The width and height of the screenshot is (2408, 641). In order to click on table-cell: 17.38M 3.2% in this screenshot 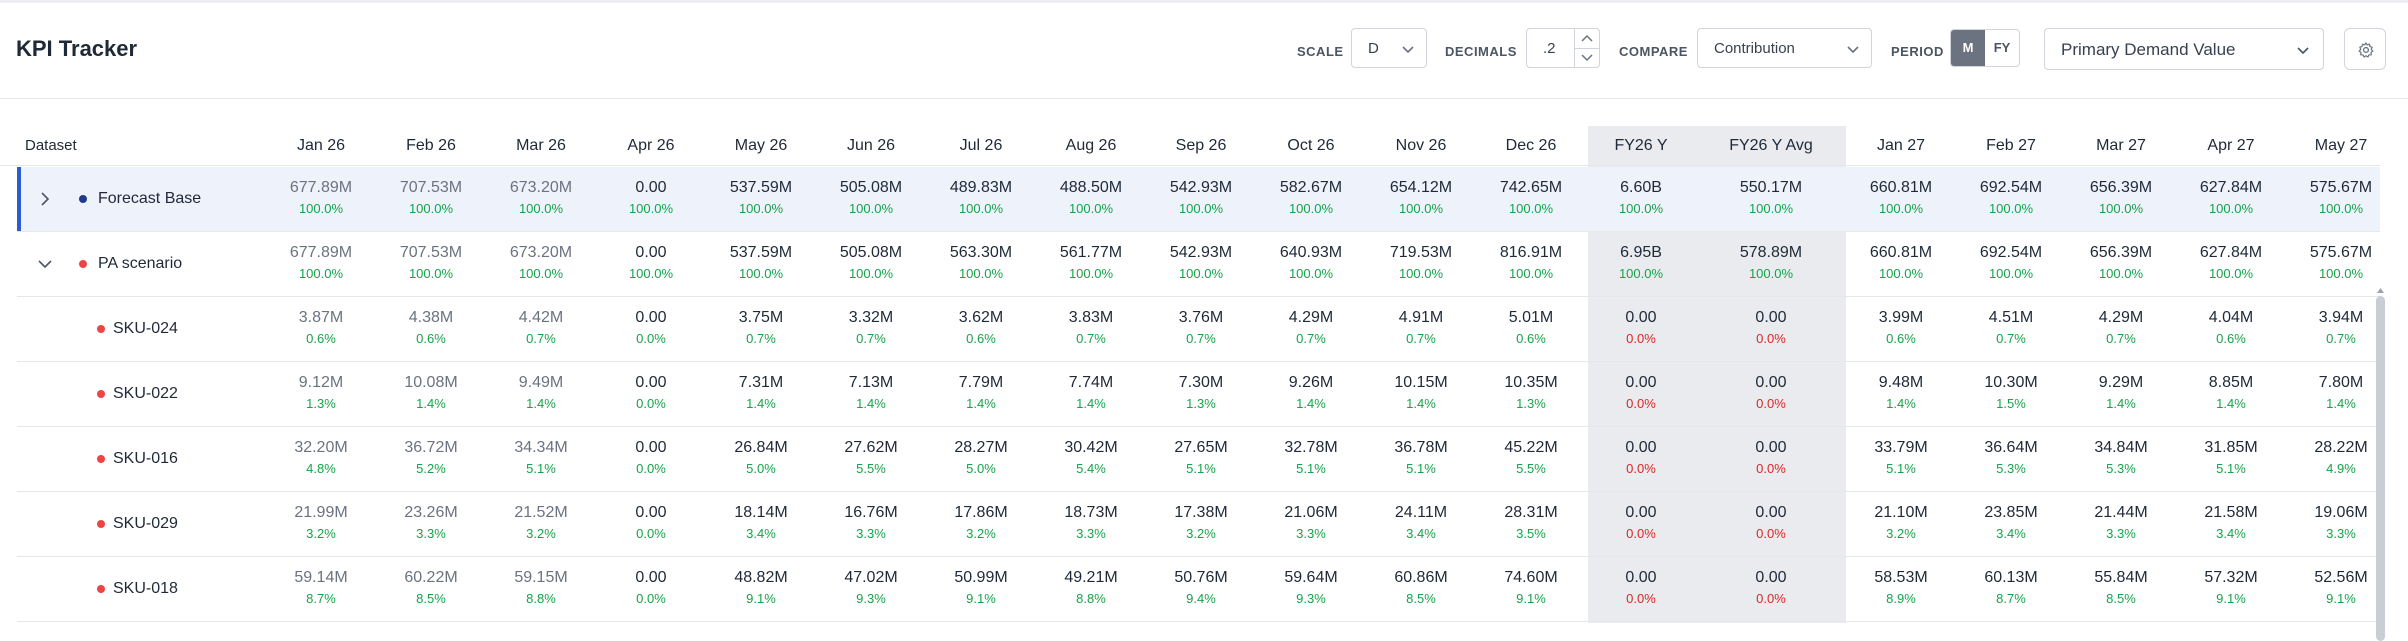, I will do `click(1201, 522)`.